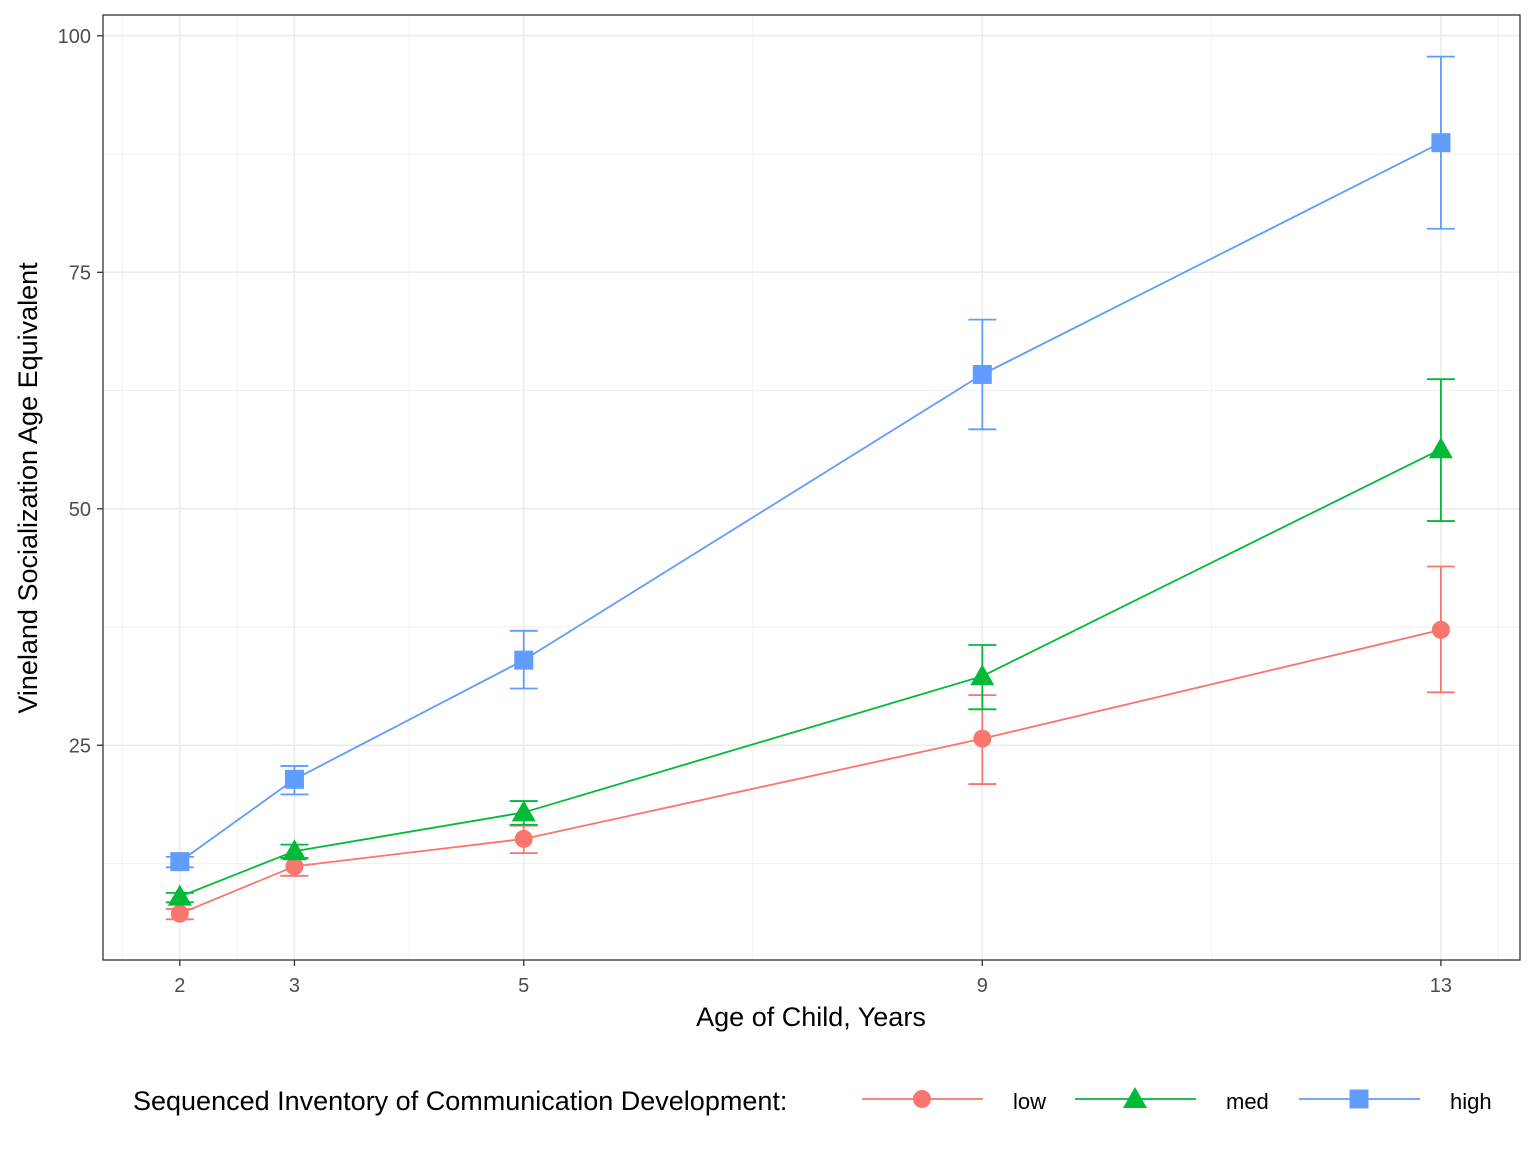 The height and width of the screenshot is (1152, 1536). I want to click on x-tick-label: 13, so click(1441, 986).